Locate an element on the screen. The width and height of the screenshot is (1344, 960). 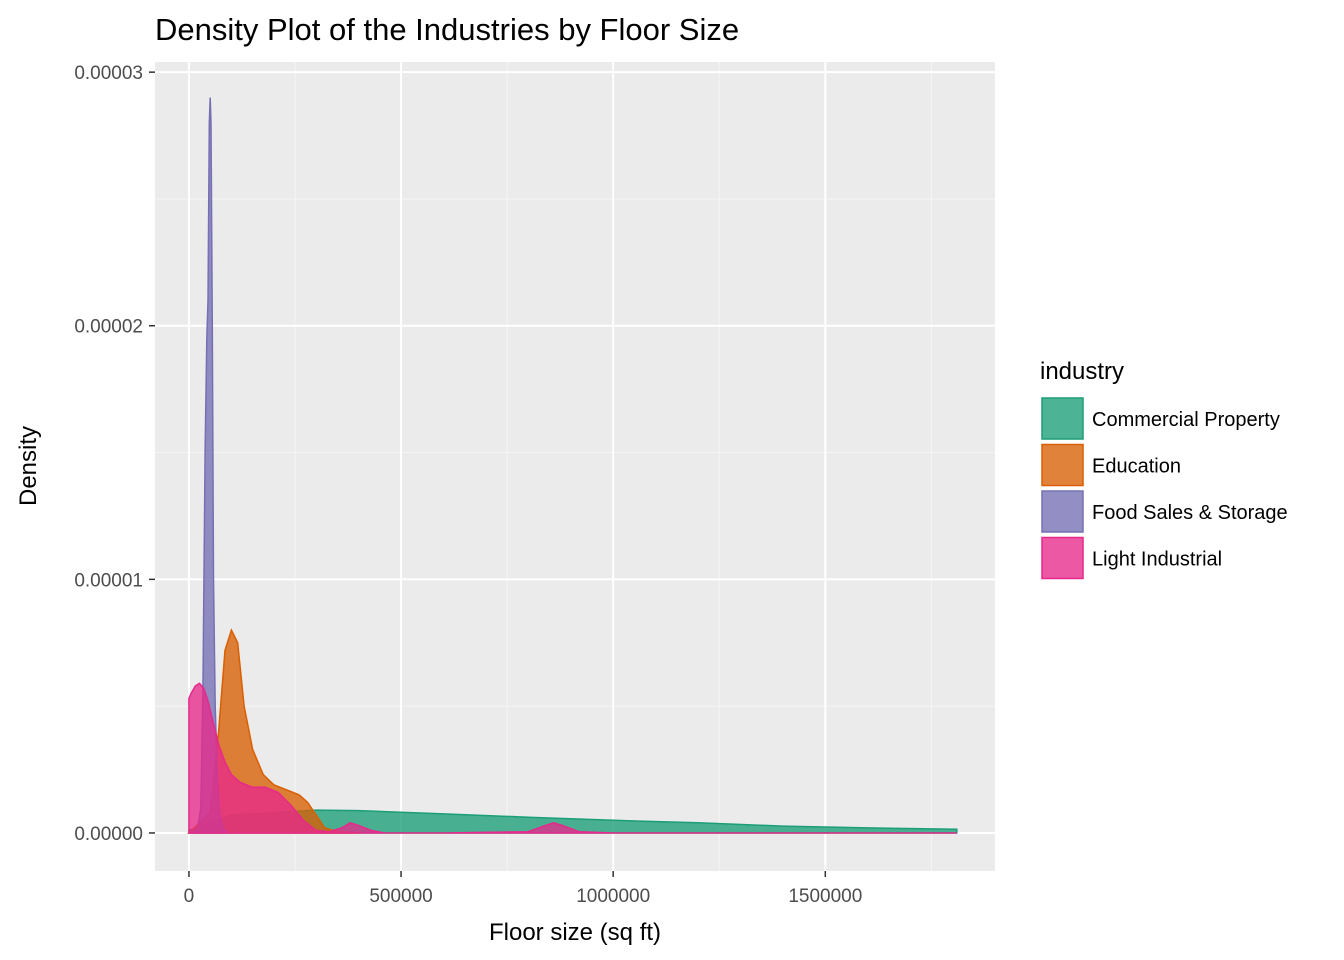
legend-label: Commercial Property is located at coordinates (1186, 420).